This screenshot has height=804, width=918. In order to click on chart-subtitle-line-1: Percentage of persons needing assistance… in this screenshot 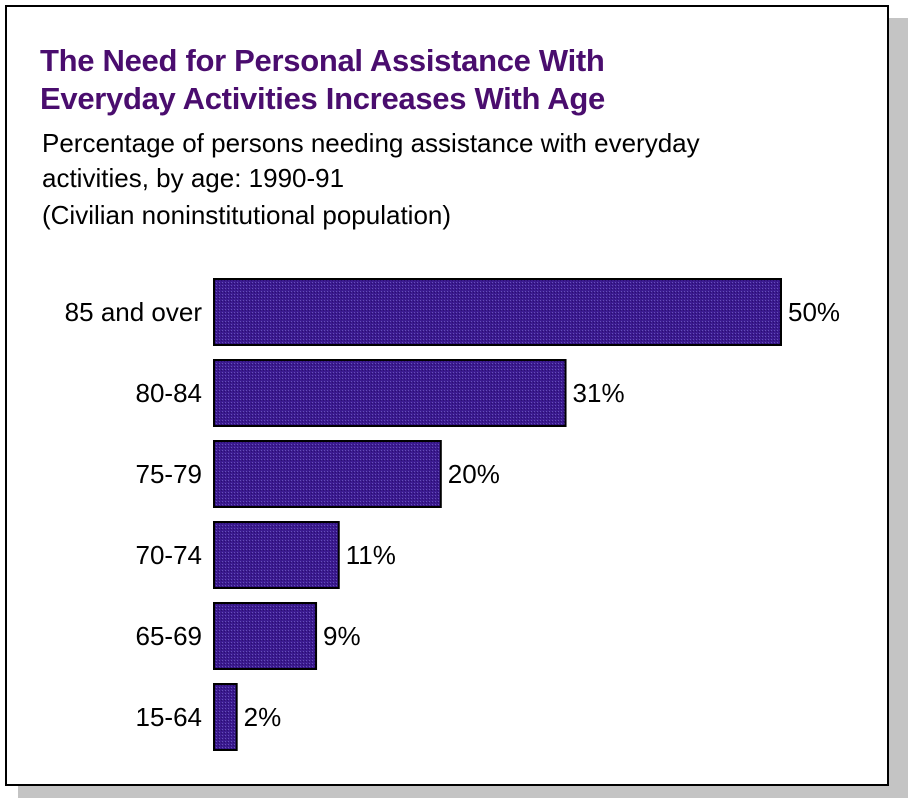, I will do `click(371, 143)`.